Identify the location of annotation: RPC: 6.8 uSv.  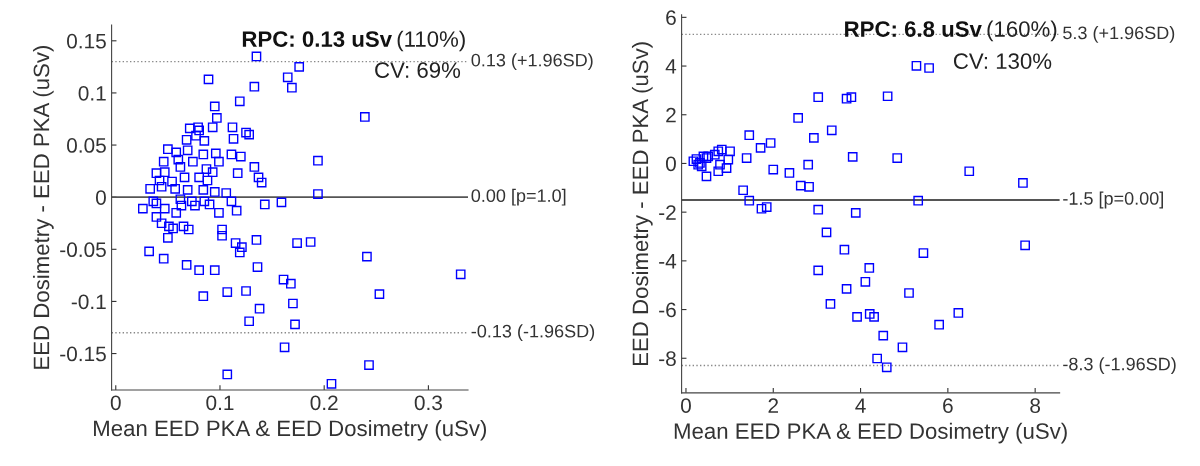
(913, 29).